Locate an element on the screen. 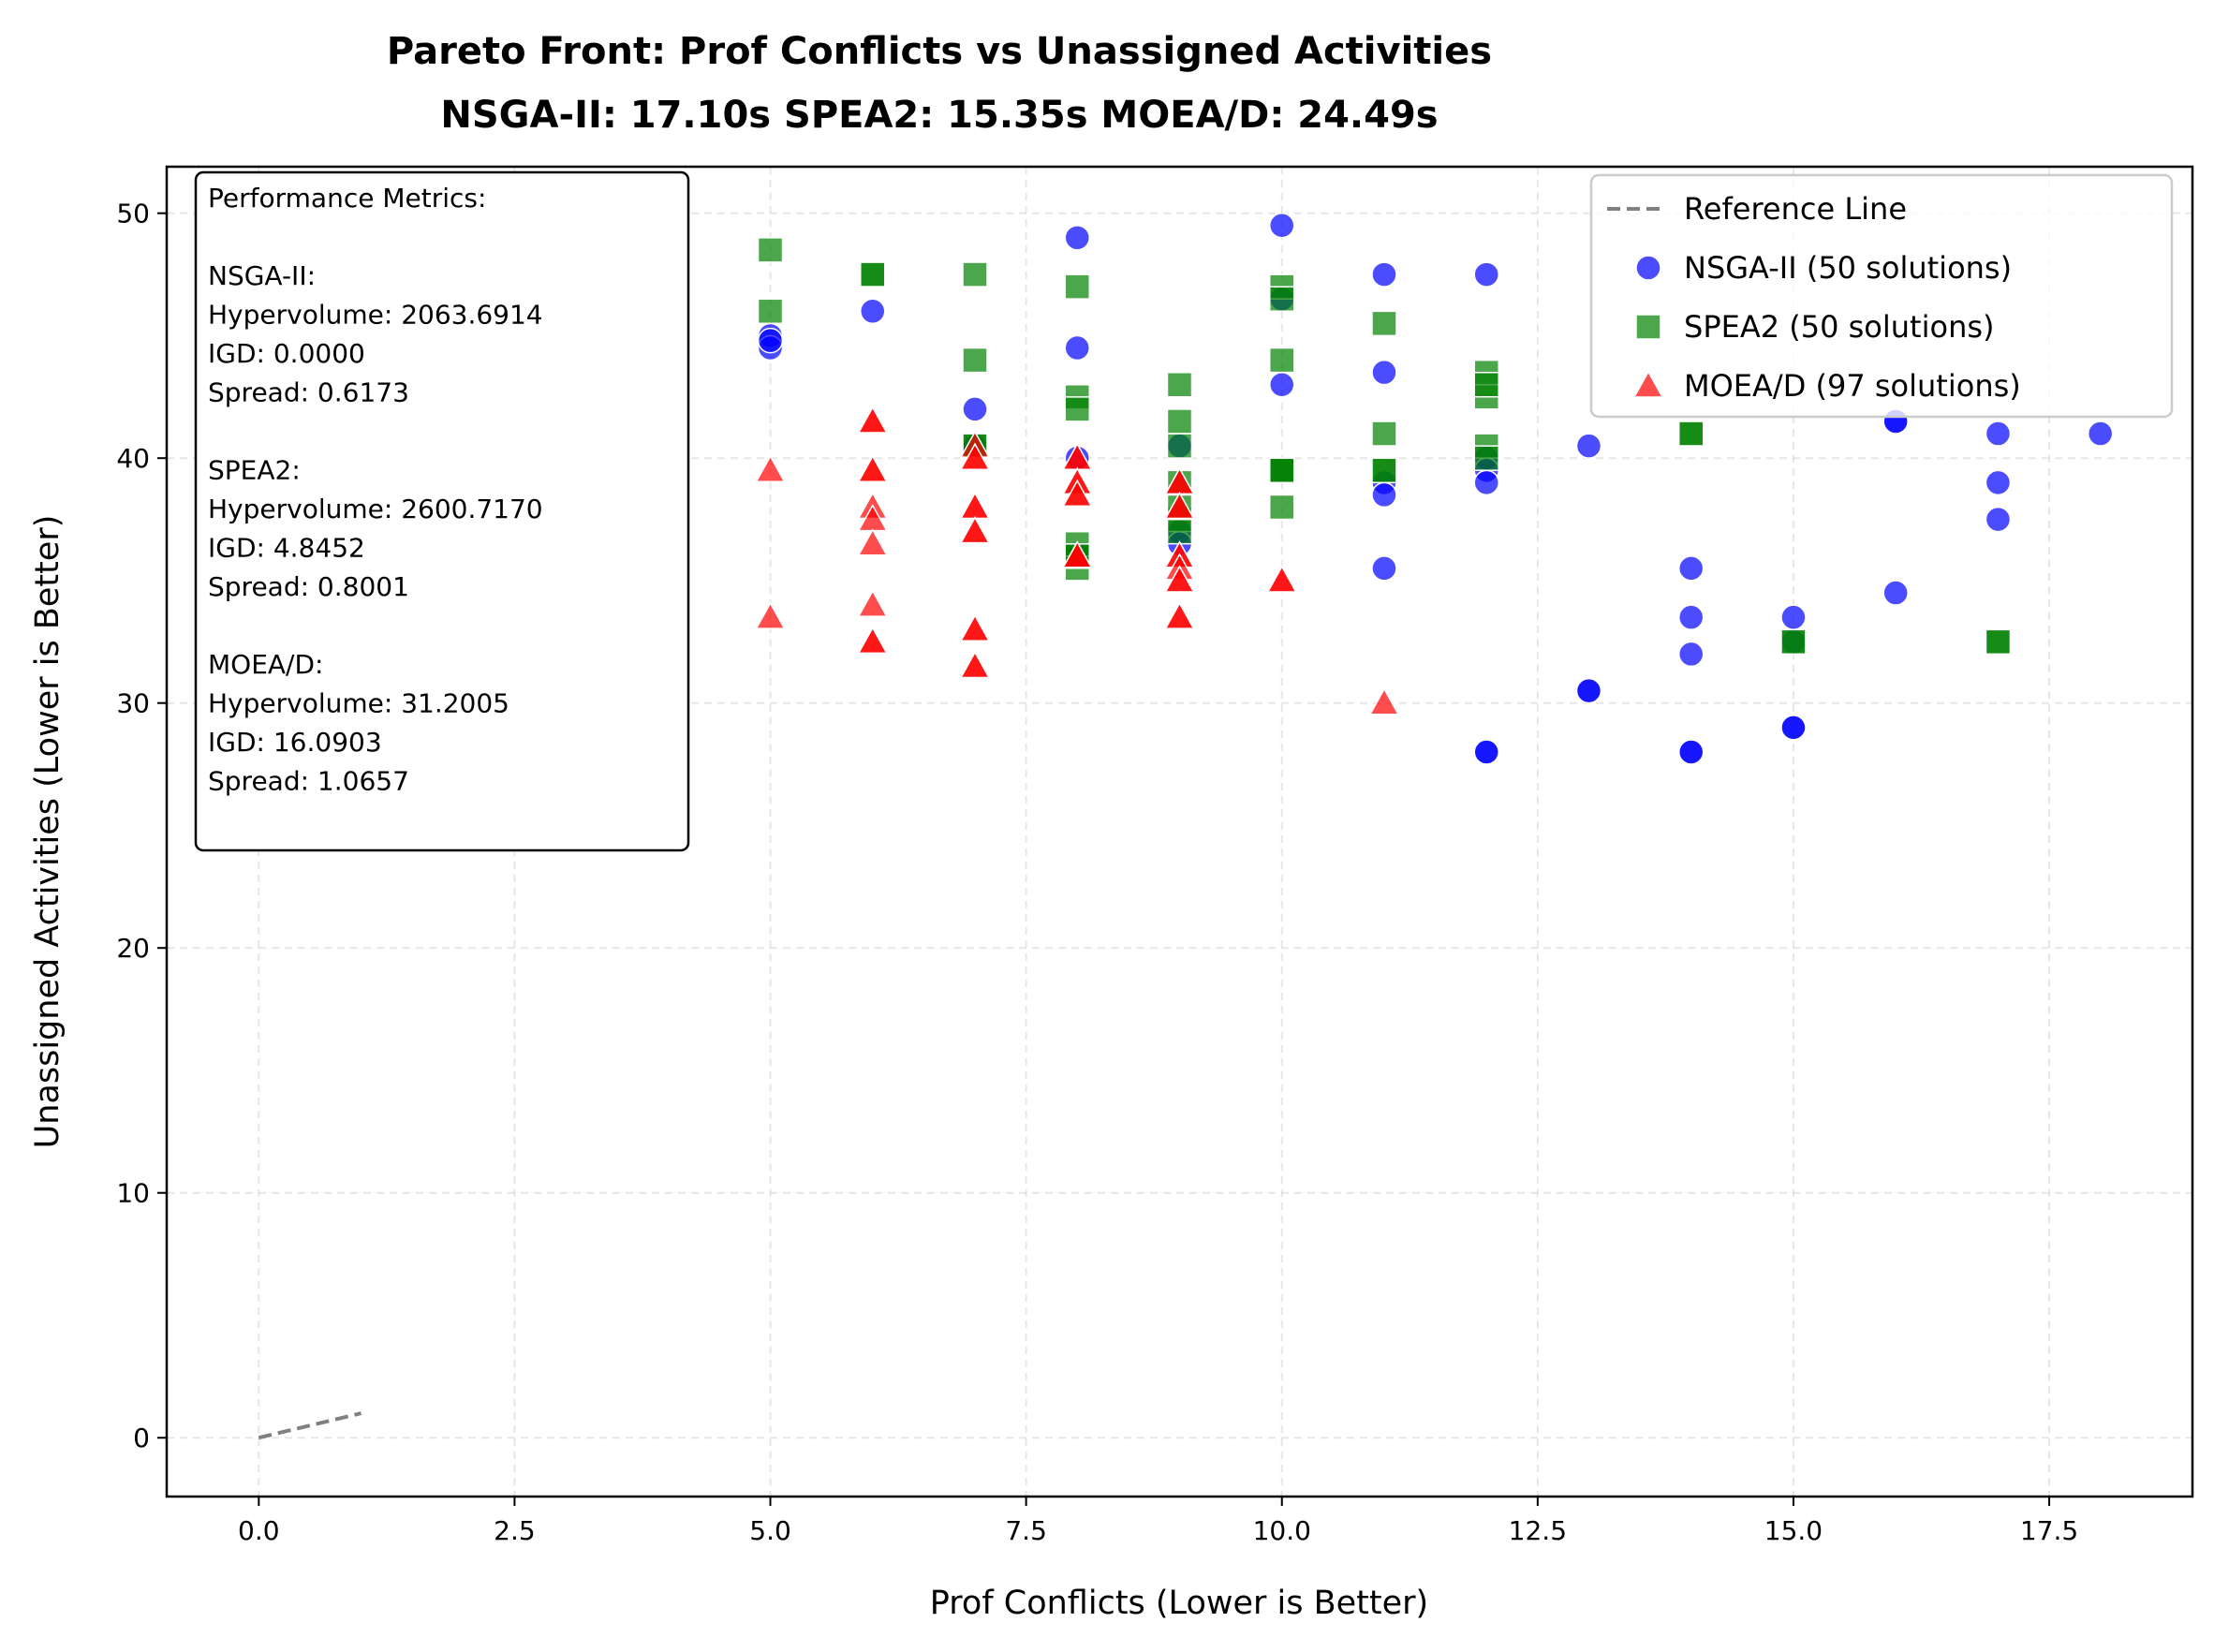 This screenshot has width=2214, height=1652. metrics-line: IGD: 0.0000 is located at coordinates (286, 353).